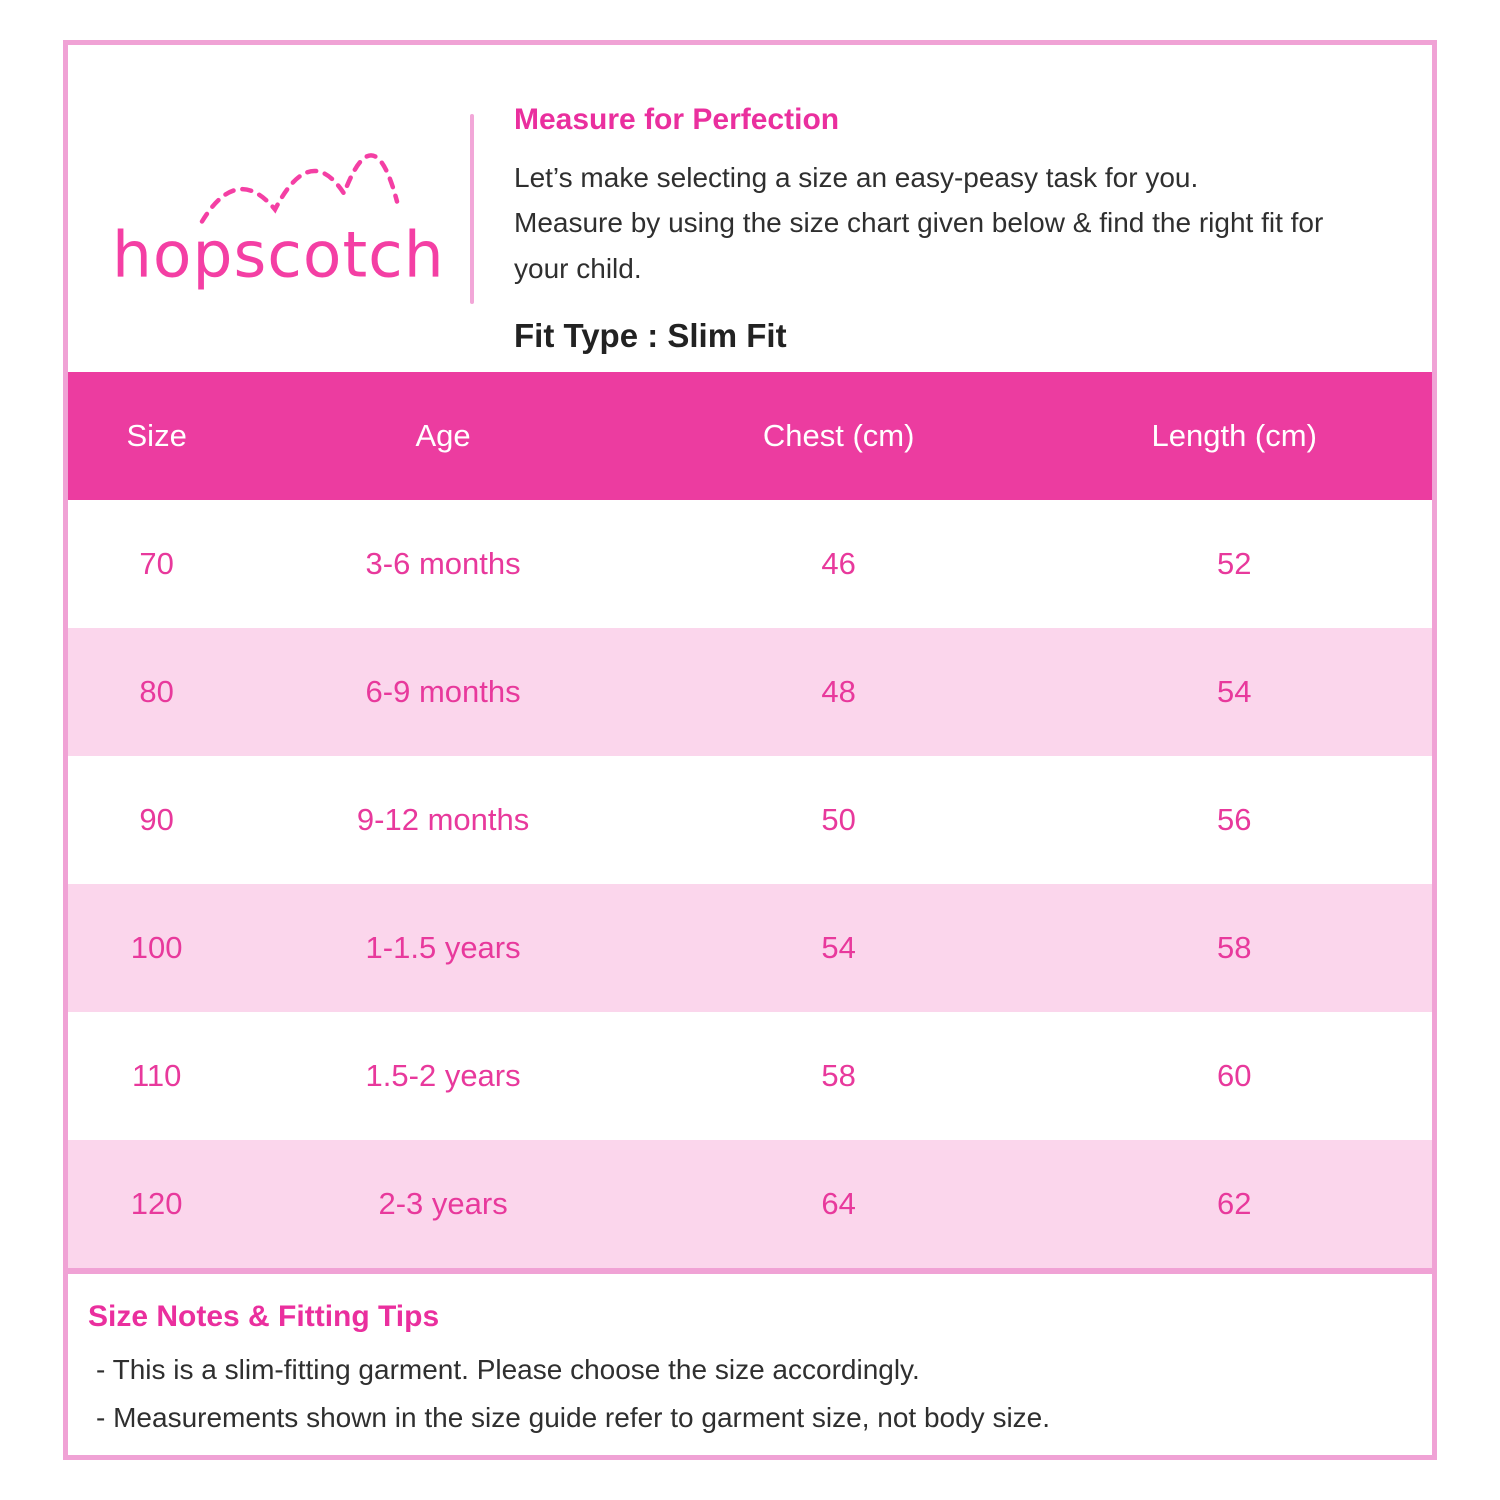  What do you see at coordinates (750, 564) in the screenshot?
I see `table-row: 70 3-6 months 46 52` at bounding box center [750, 564].